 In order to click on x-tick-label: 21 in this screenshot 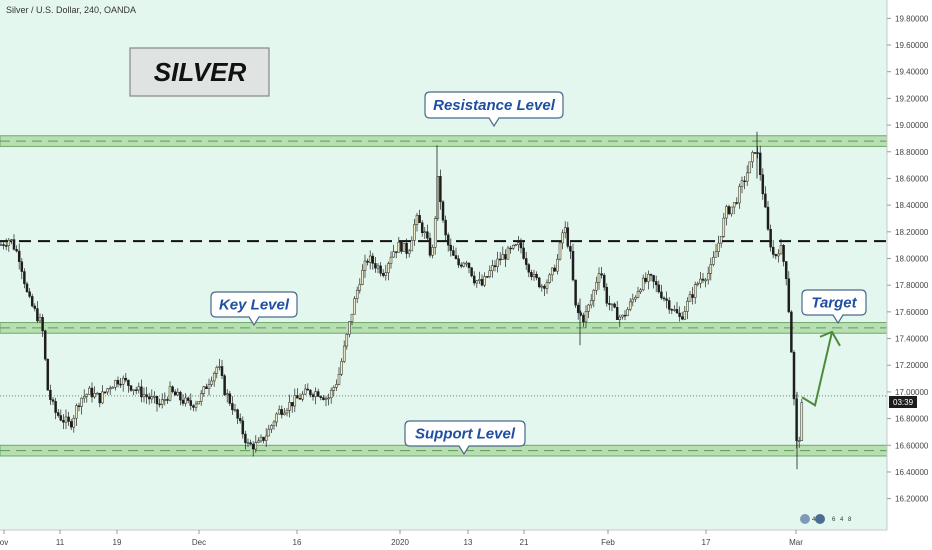, I will do `click(524, 542)`.